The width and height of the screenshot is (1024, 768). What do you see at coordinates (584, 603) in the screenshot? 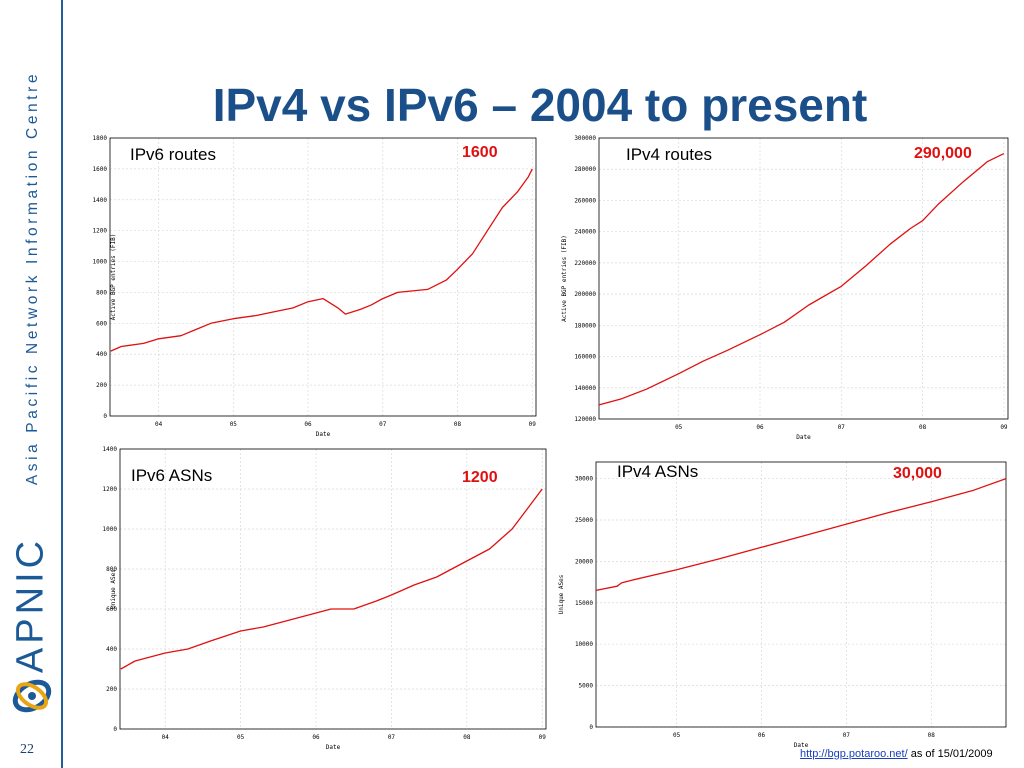
I see `y-tick-label: 15000` at bounding box center [584, 603].